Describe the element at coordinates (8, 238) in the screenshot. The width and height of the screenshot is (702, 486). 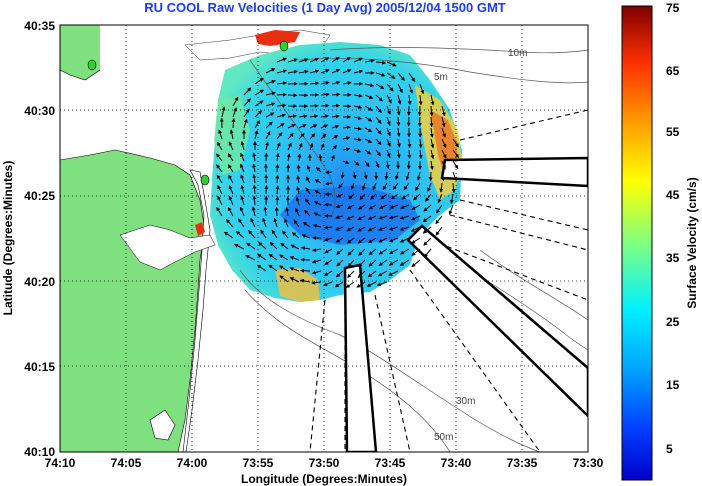
I see `y-axis-label: Latitude (Degrees:Minutes)` at that location.